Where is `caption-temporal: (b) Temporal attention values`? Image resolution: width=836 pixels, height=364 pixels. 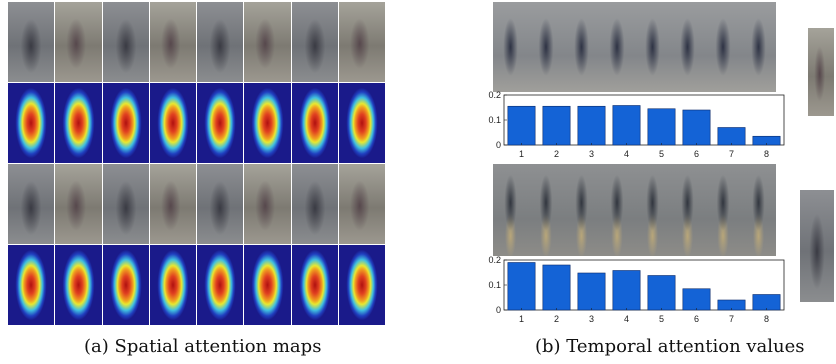
caption-temporal: (b) Temporal attention values is located at coordinates (670, 346).